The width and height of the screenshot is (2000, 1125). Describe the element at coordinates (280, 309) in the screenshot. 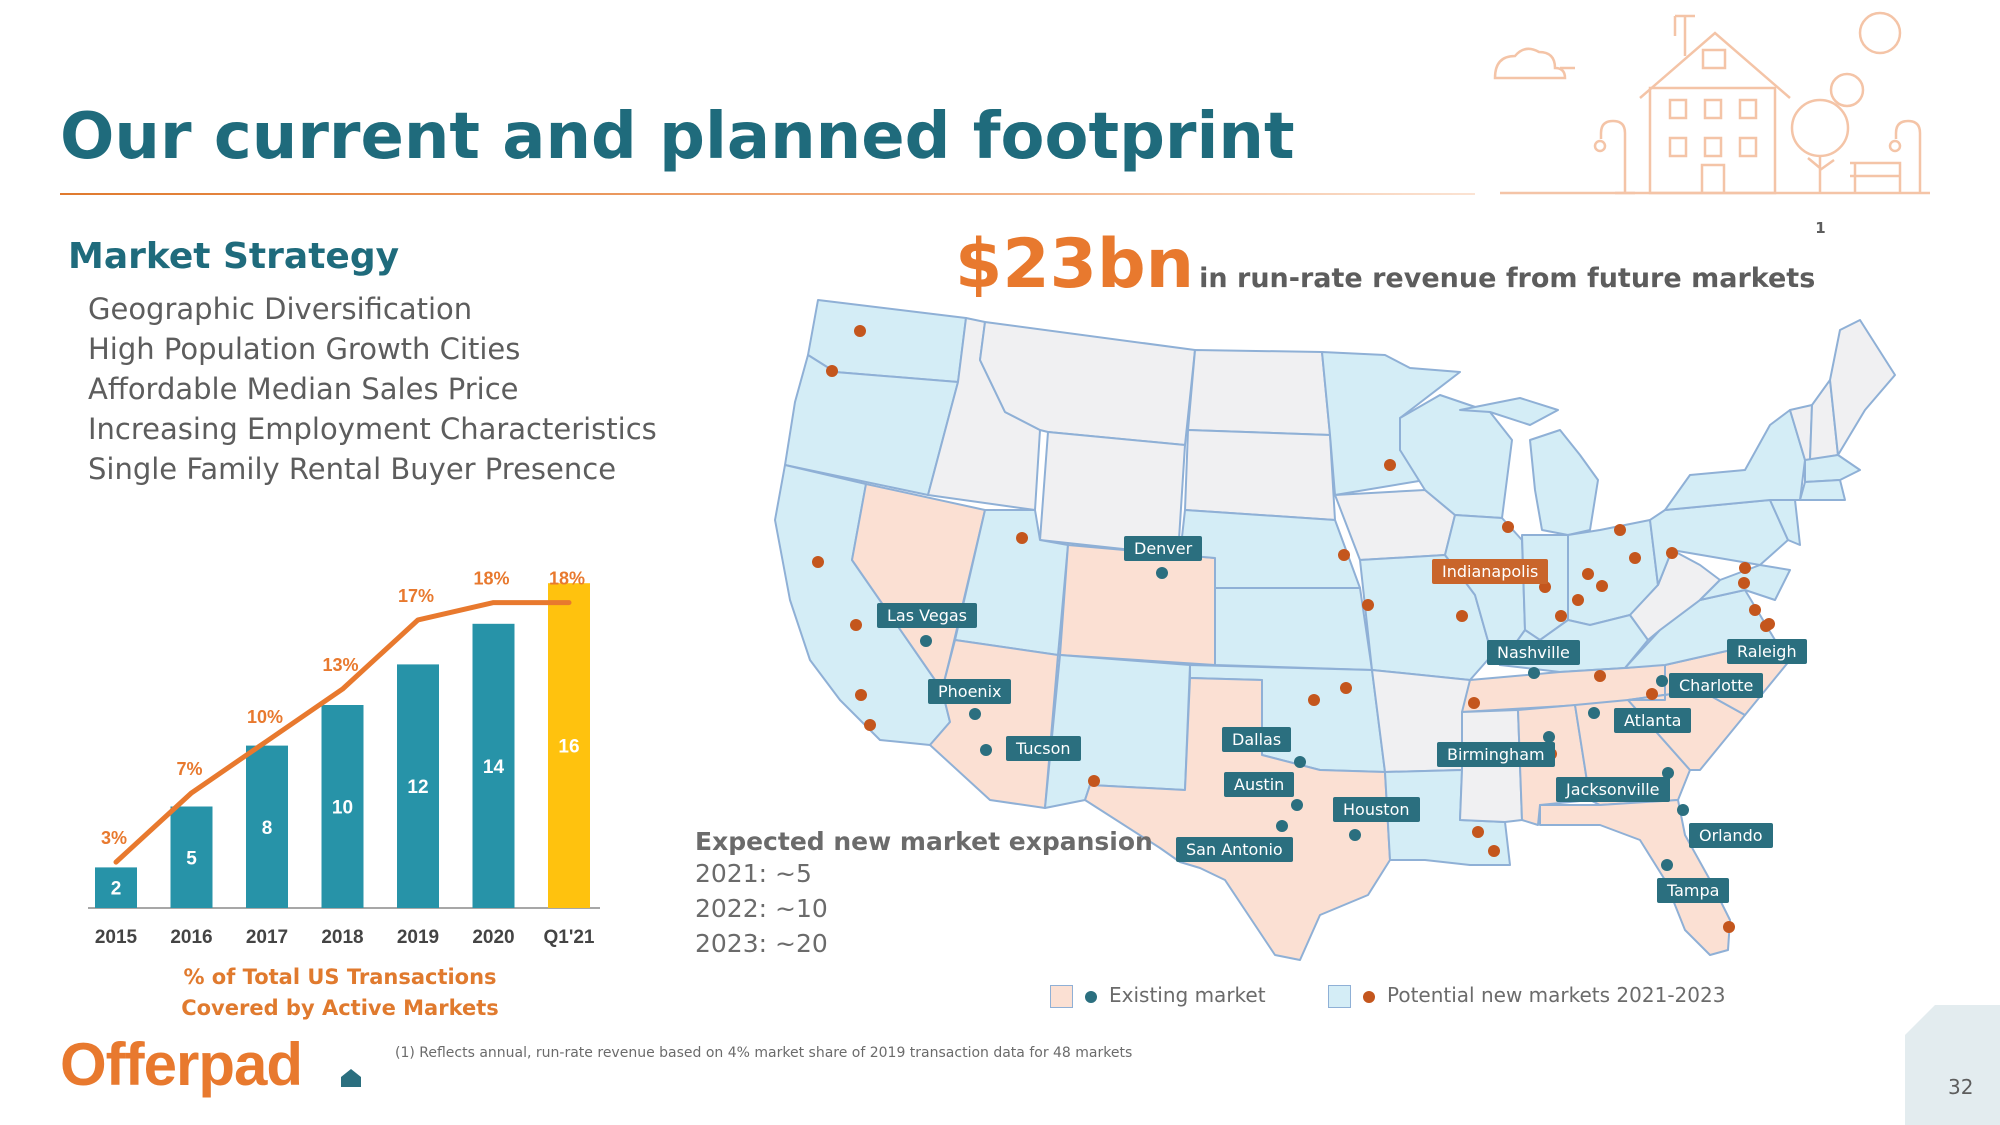

I see `strategy-item: Geographic Diversification` at that location.